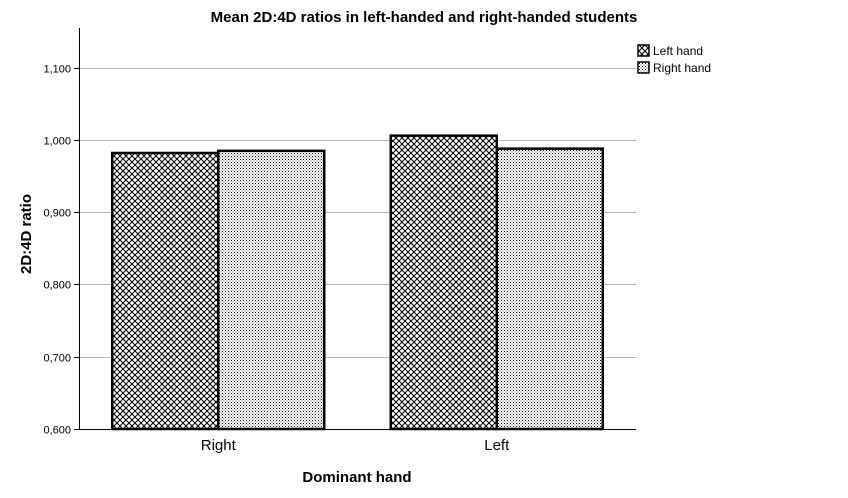 This screenshot has width=848, height=498. Describe the element at coordinates (57, 142) in the screenshot. I see `y-tick-label: 1,000` at that location.